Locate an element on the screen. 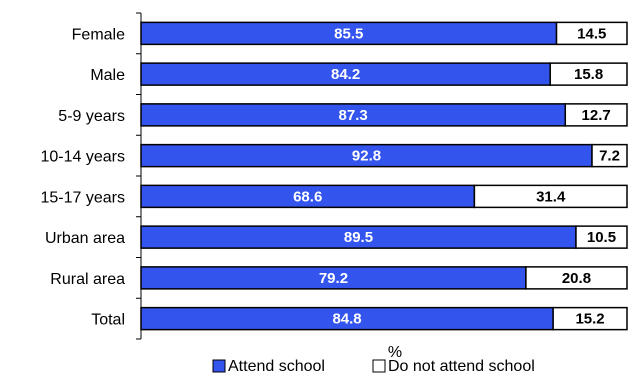 This screenshot has height=389, width=628. data-label-not-attend-school: 31.4 is located at coordinates (551, 196).